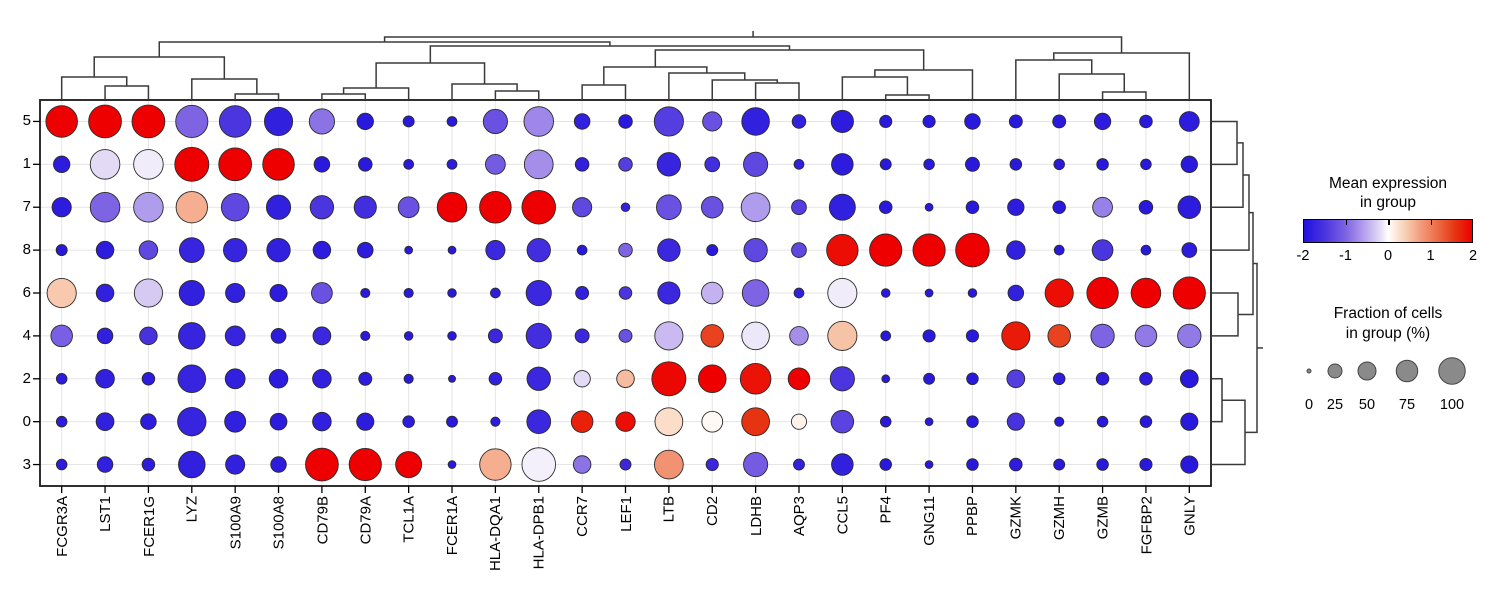  What do you see at coordinates (1388, 333) in the screenshot?
I see `size-legend-title-line2: in group (%)` at bounding box center [1388, 333].